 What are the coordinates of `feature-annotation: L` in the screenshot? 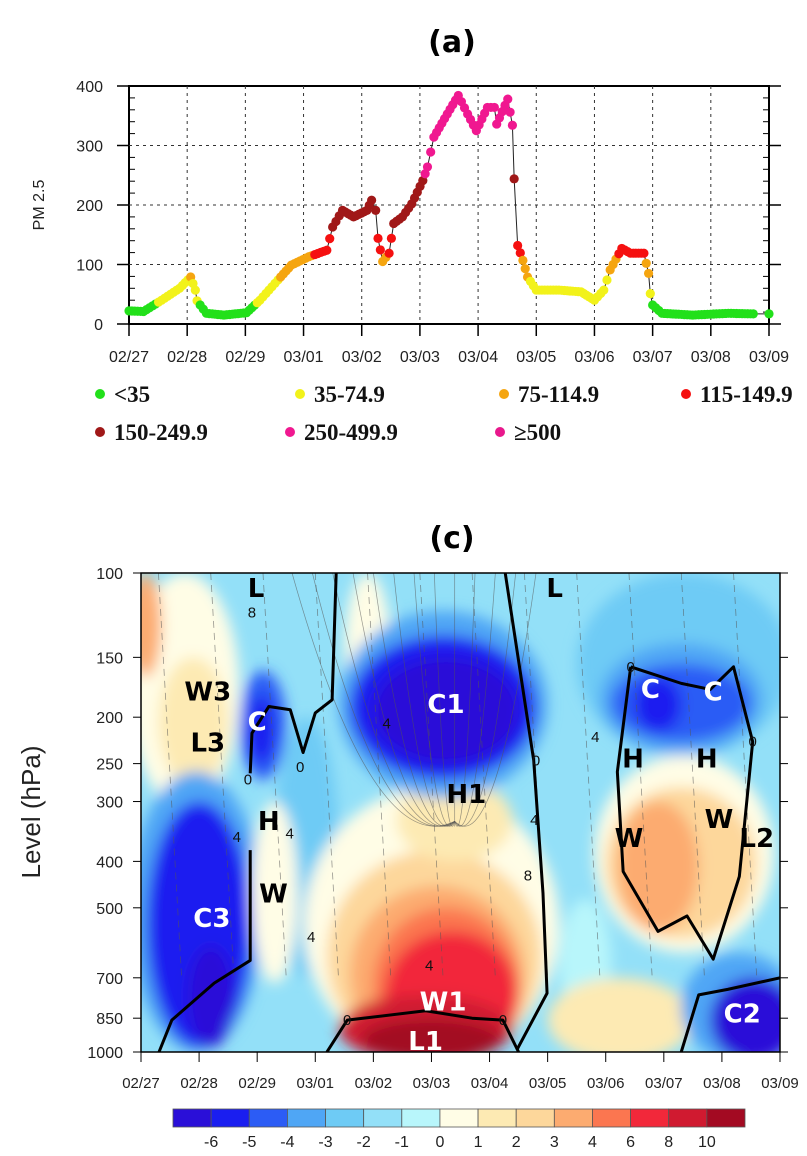 It's located at (554, 589).